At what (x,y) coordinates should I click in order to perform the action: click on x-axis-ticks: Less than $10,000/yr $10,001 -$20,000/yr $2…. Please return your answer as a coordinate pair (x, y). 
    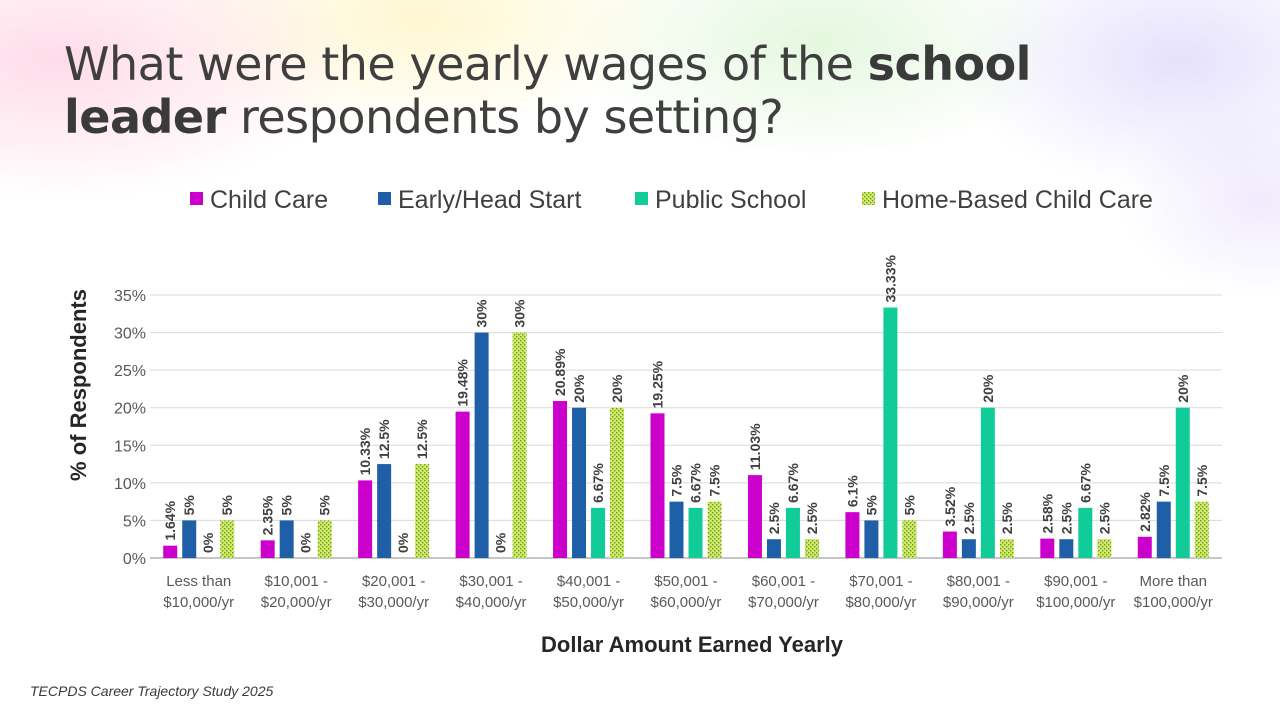
    Looking at the image, I should click on (688, 592).